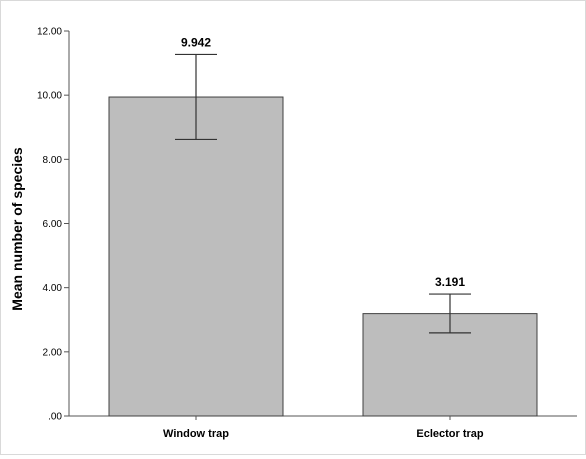 This screenshot has width=586, height=459. I want to click on y-tick-label: 12.00, so click(49, 32).